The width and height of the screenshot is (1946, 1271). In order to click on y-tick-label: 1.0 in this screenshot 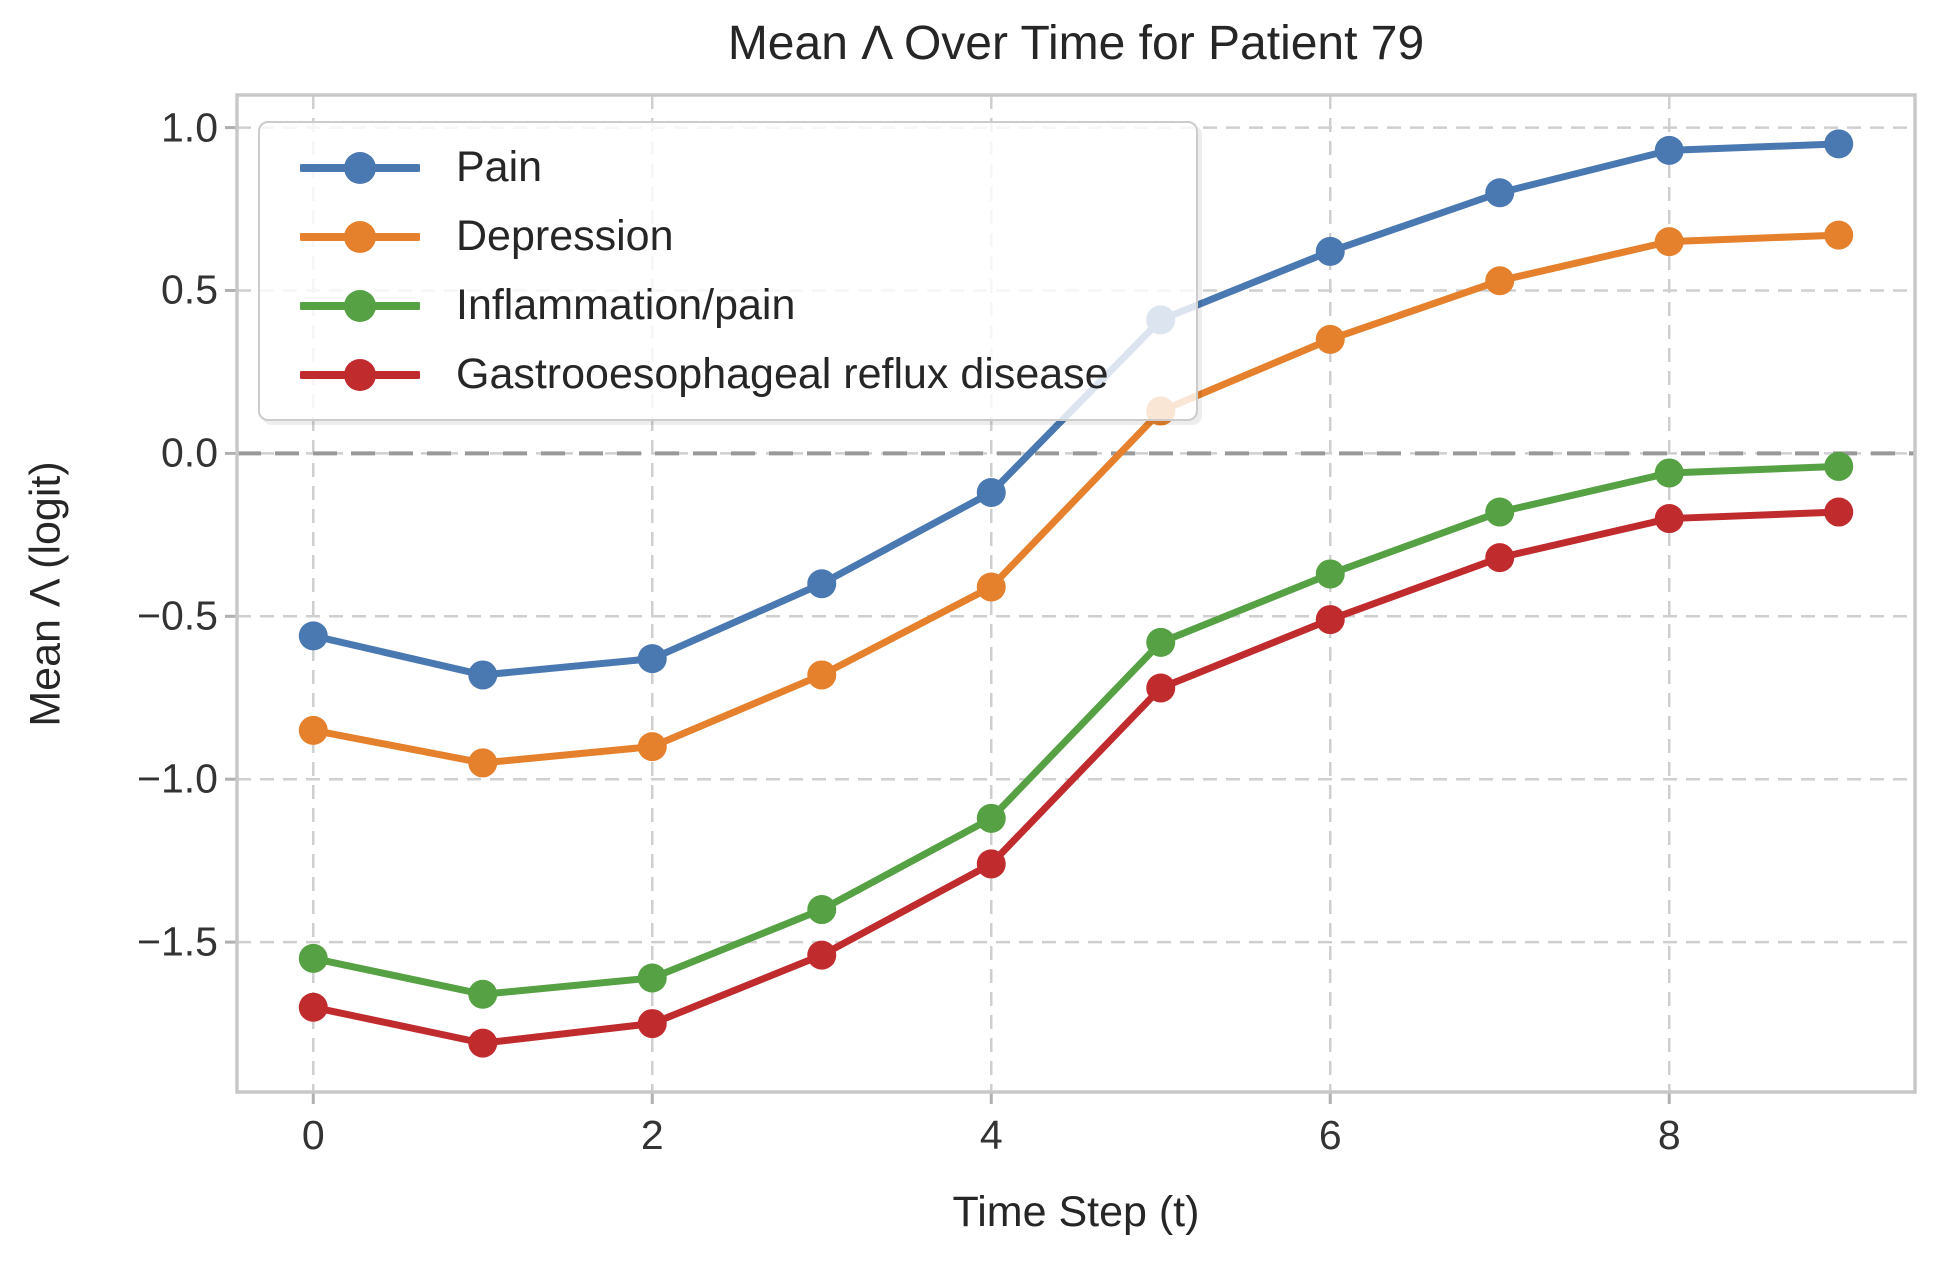, I will do `click(189, 127)`.